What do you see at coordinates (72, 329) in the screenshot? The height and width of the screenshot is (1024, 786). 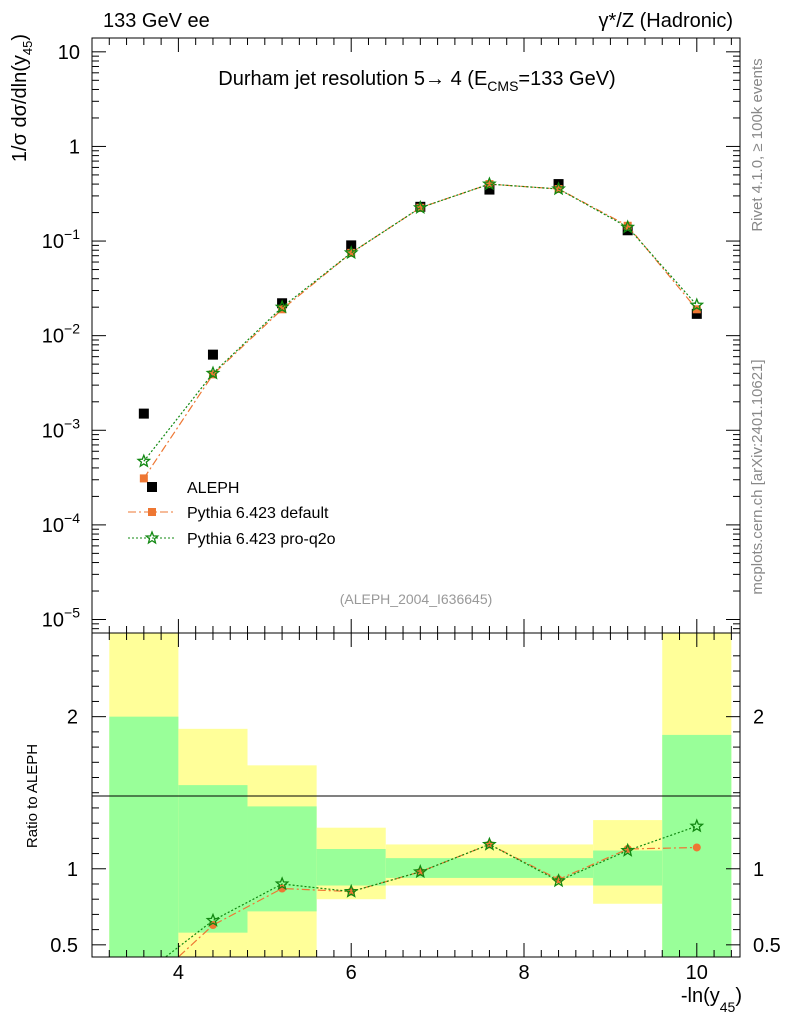 I see `main-y-tick-exponent: −2` at bounding box center [72, 329].